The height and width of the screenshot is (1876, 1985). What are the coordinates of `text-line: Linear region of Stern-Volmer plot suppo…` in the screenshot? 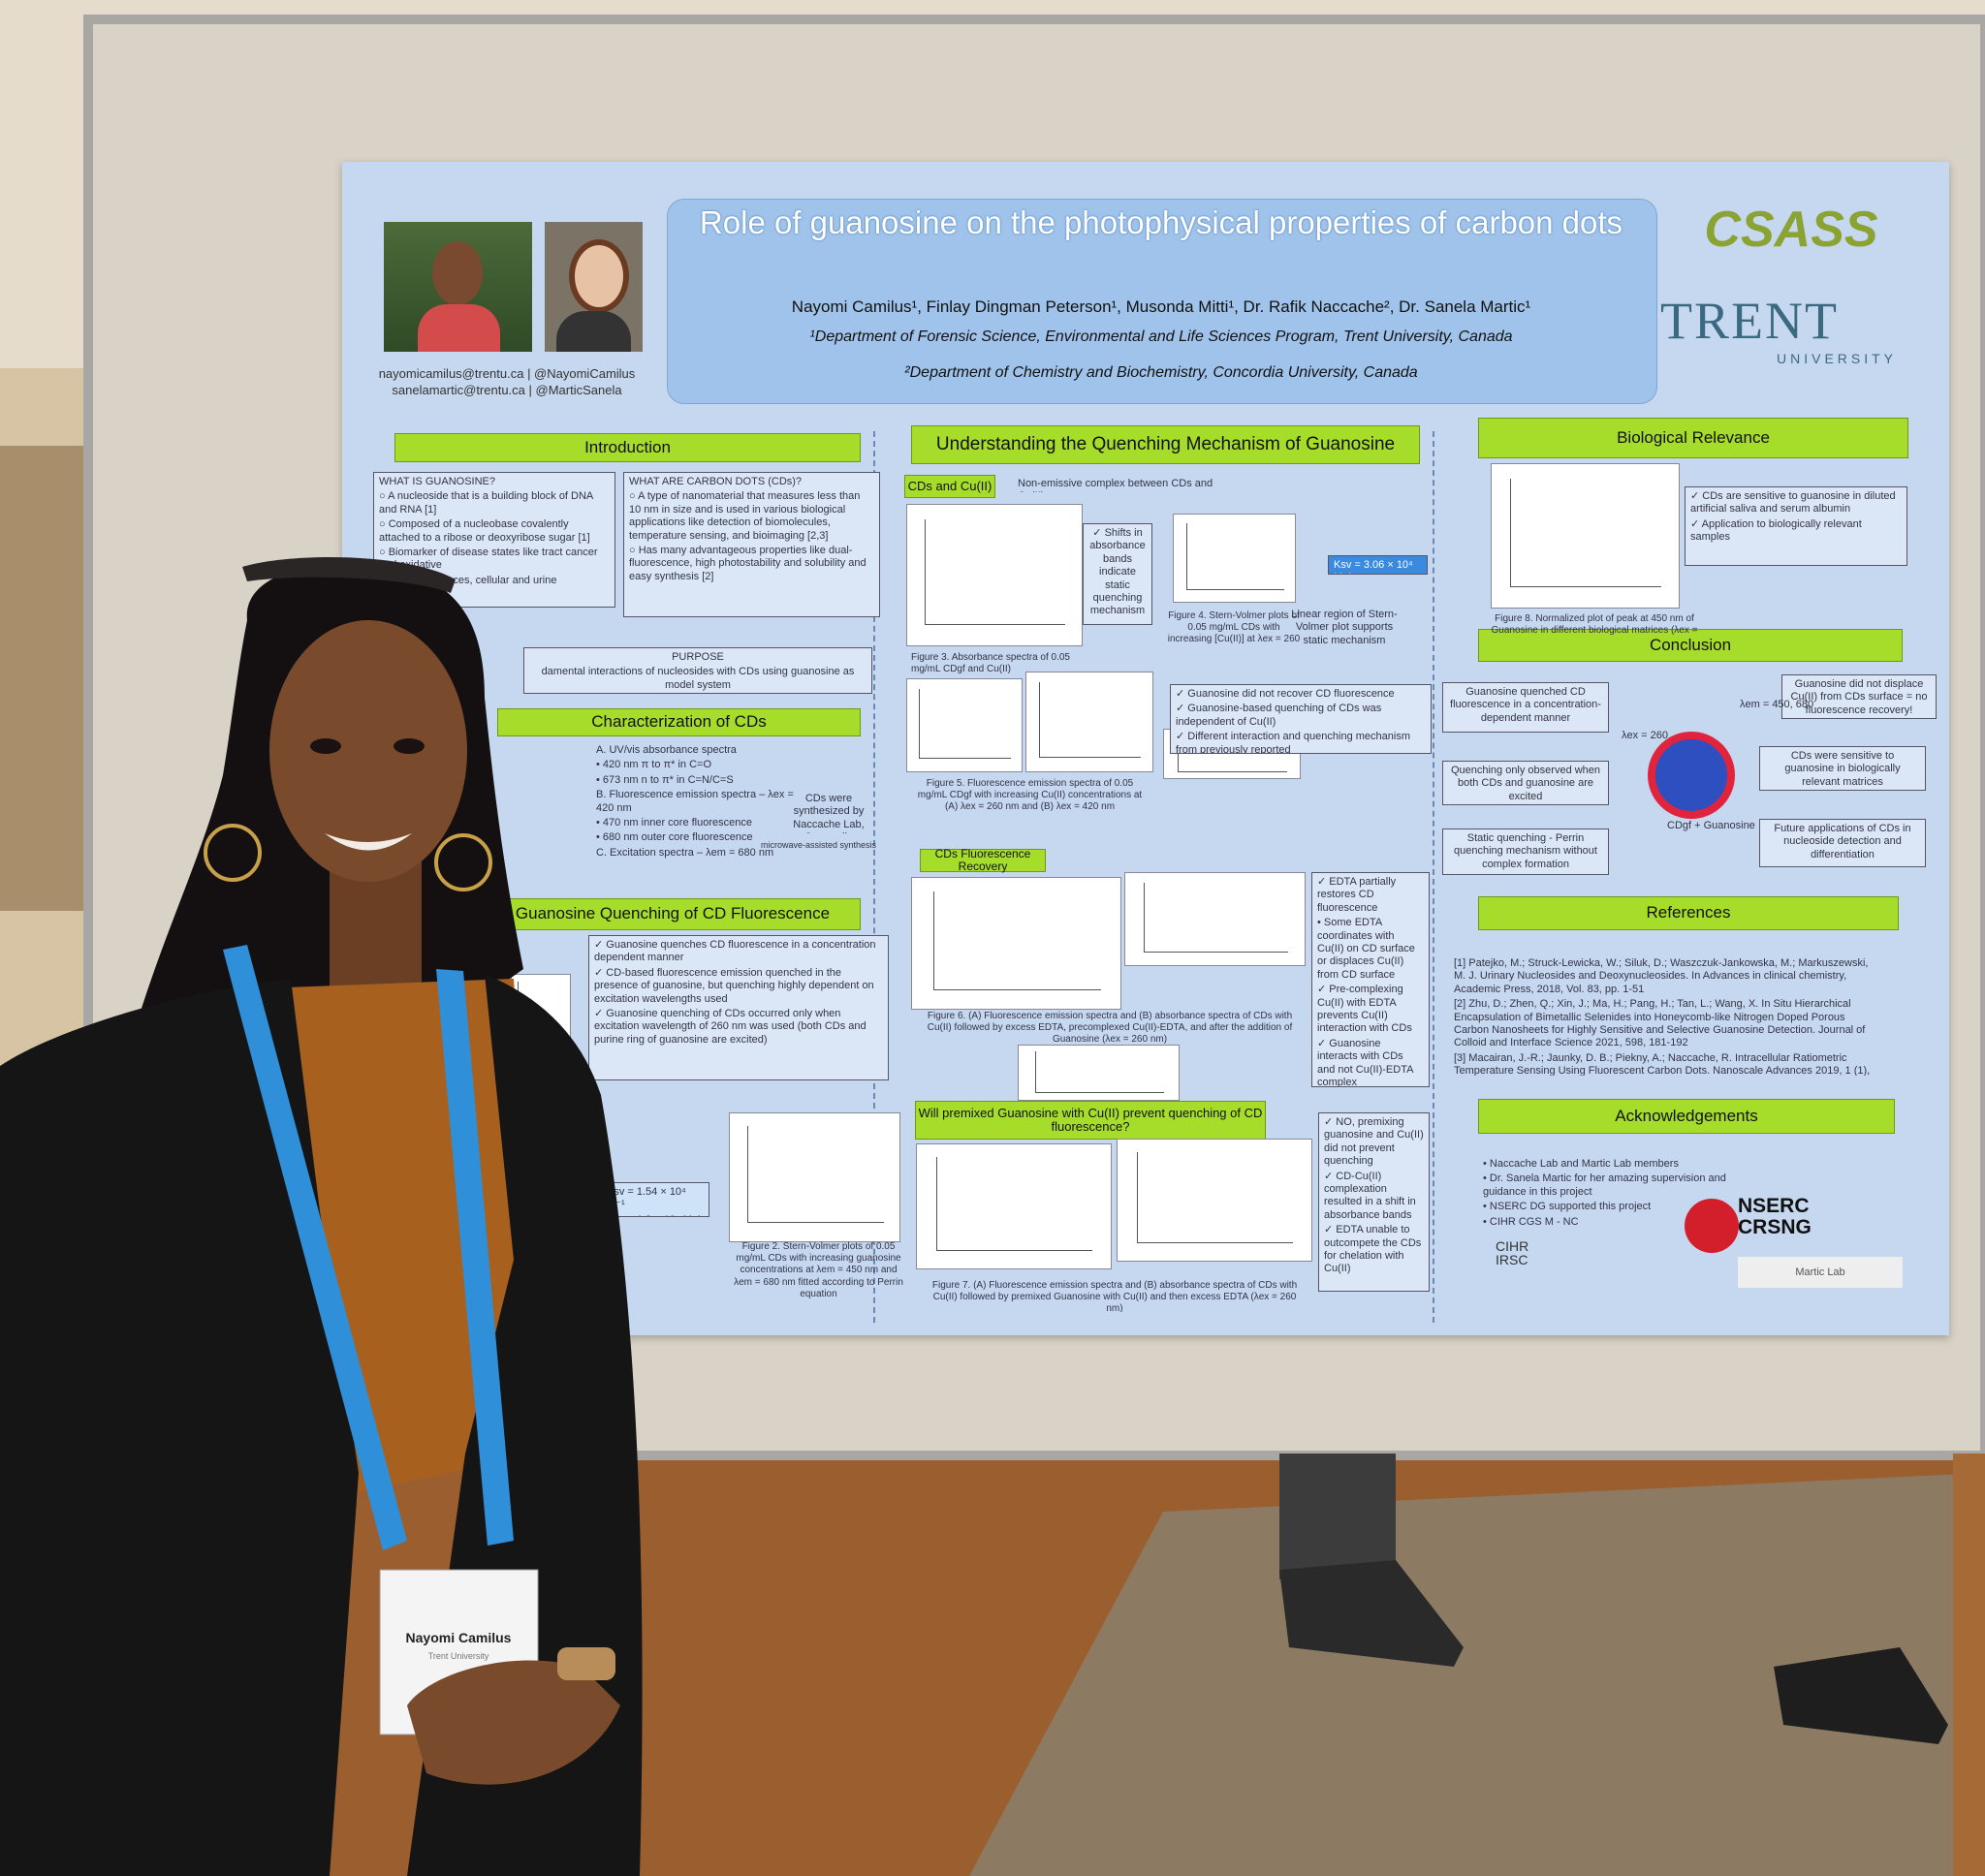 It's located at (1344, 627).